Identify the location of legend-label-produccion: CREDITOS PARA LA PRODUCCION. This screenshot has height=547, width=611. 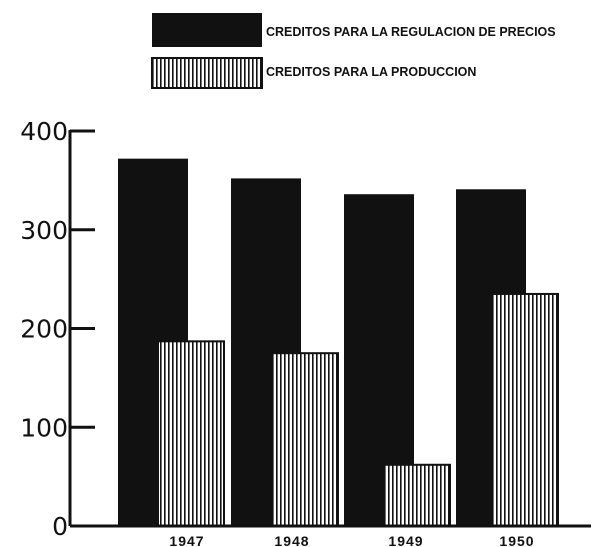
(371, 72).